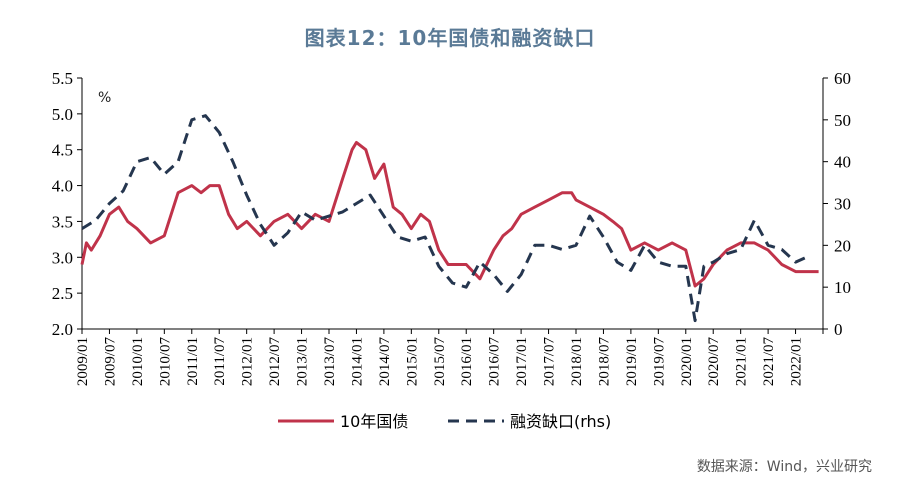  I want to click on x-tick-label: 2018/01, so click(577, 361).